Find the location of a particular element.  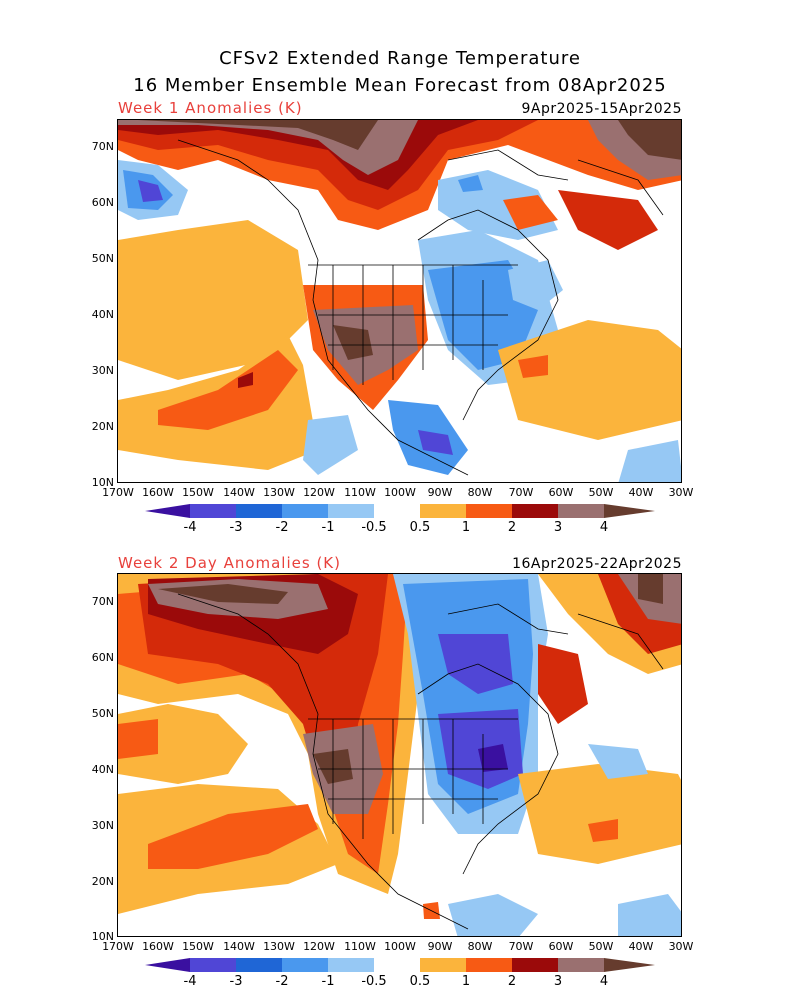

colorbar-week2 is located at coordinates (400, 965).